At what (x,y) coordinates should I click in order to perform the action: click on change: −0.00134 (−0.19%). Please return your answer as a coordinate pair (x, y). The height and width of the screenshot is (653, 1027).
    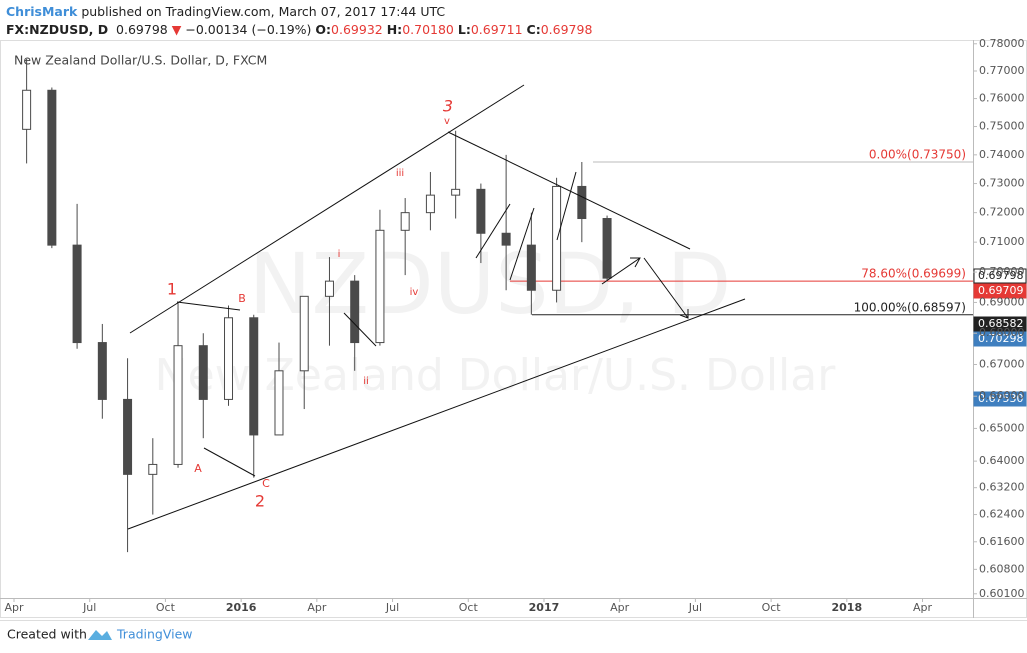
    Looking at the image, I should click on (248, 29).